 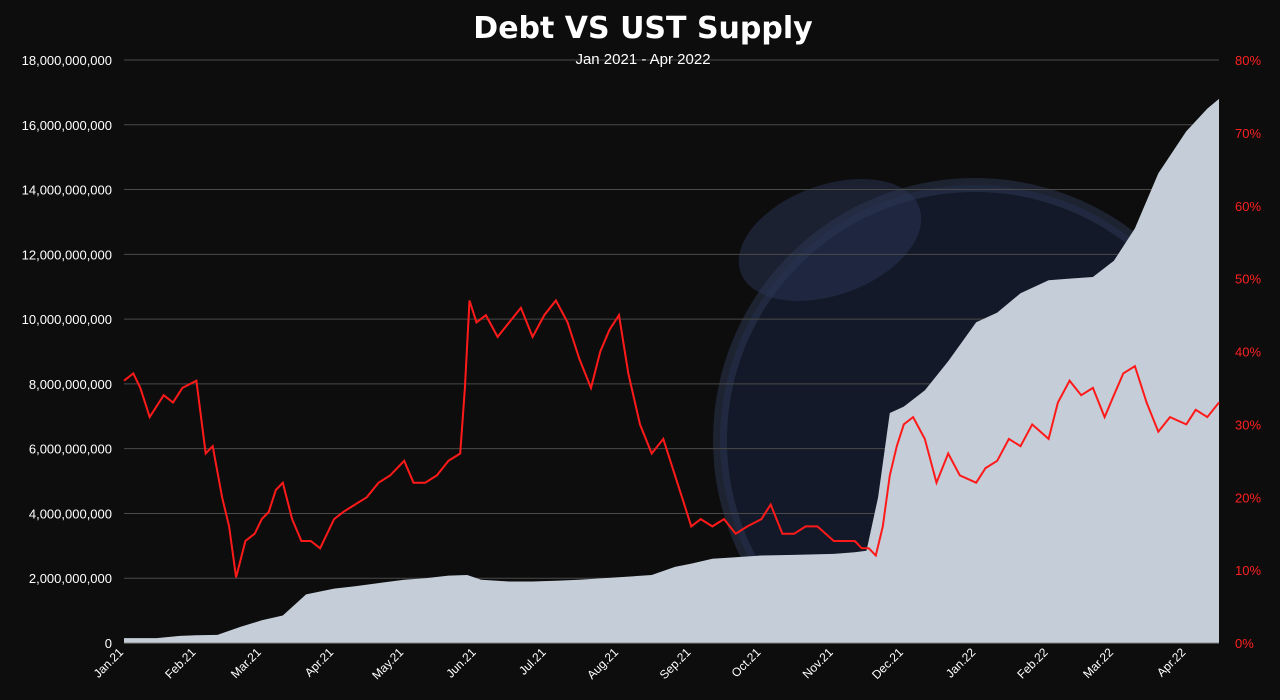 What do you see at coordinates (643, 28) in the screenshot?
I see `chart-title: Debt VS UST Supply` at bounding box center [643, 28].